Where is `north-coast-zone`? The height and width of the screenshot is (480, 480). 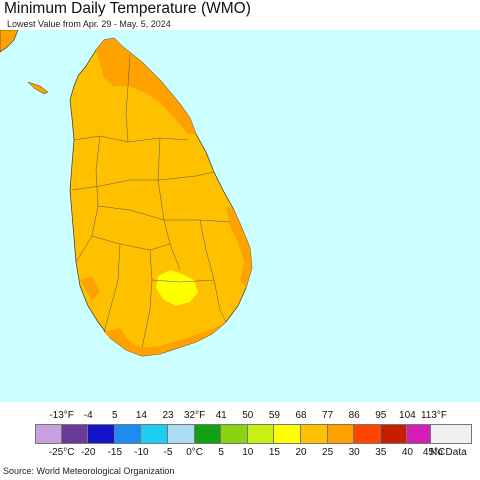
north-coast-zone is located at coordinates (146, 86).